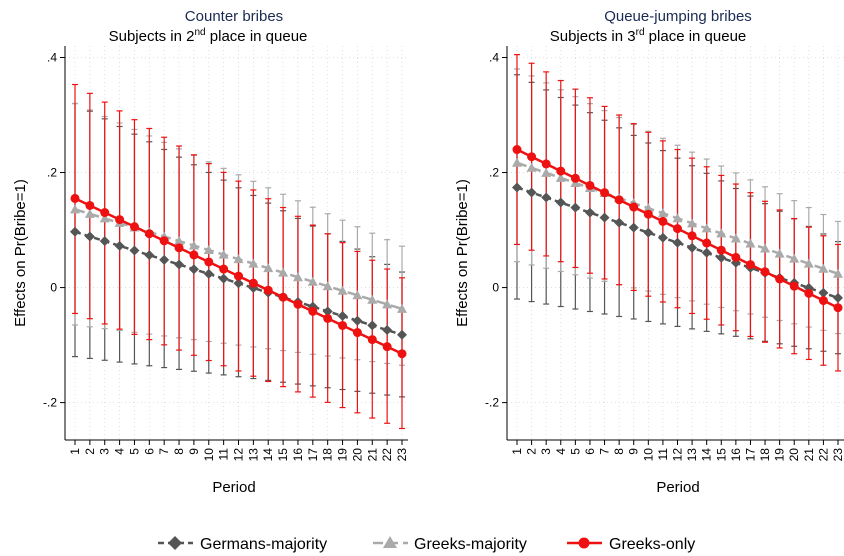 This screenshot has width=844, height=556. Describe the element at coordinates (283, 455) in the screenshot. I see `x-tick-label: 15` at that location.